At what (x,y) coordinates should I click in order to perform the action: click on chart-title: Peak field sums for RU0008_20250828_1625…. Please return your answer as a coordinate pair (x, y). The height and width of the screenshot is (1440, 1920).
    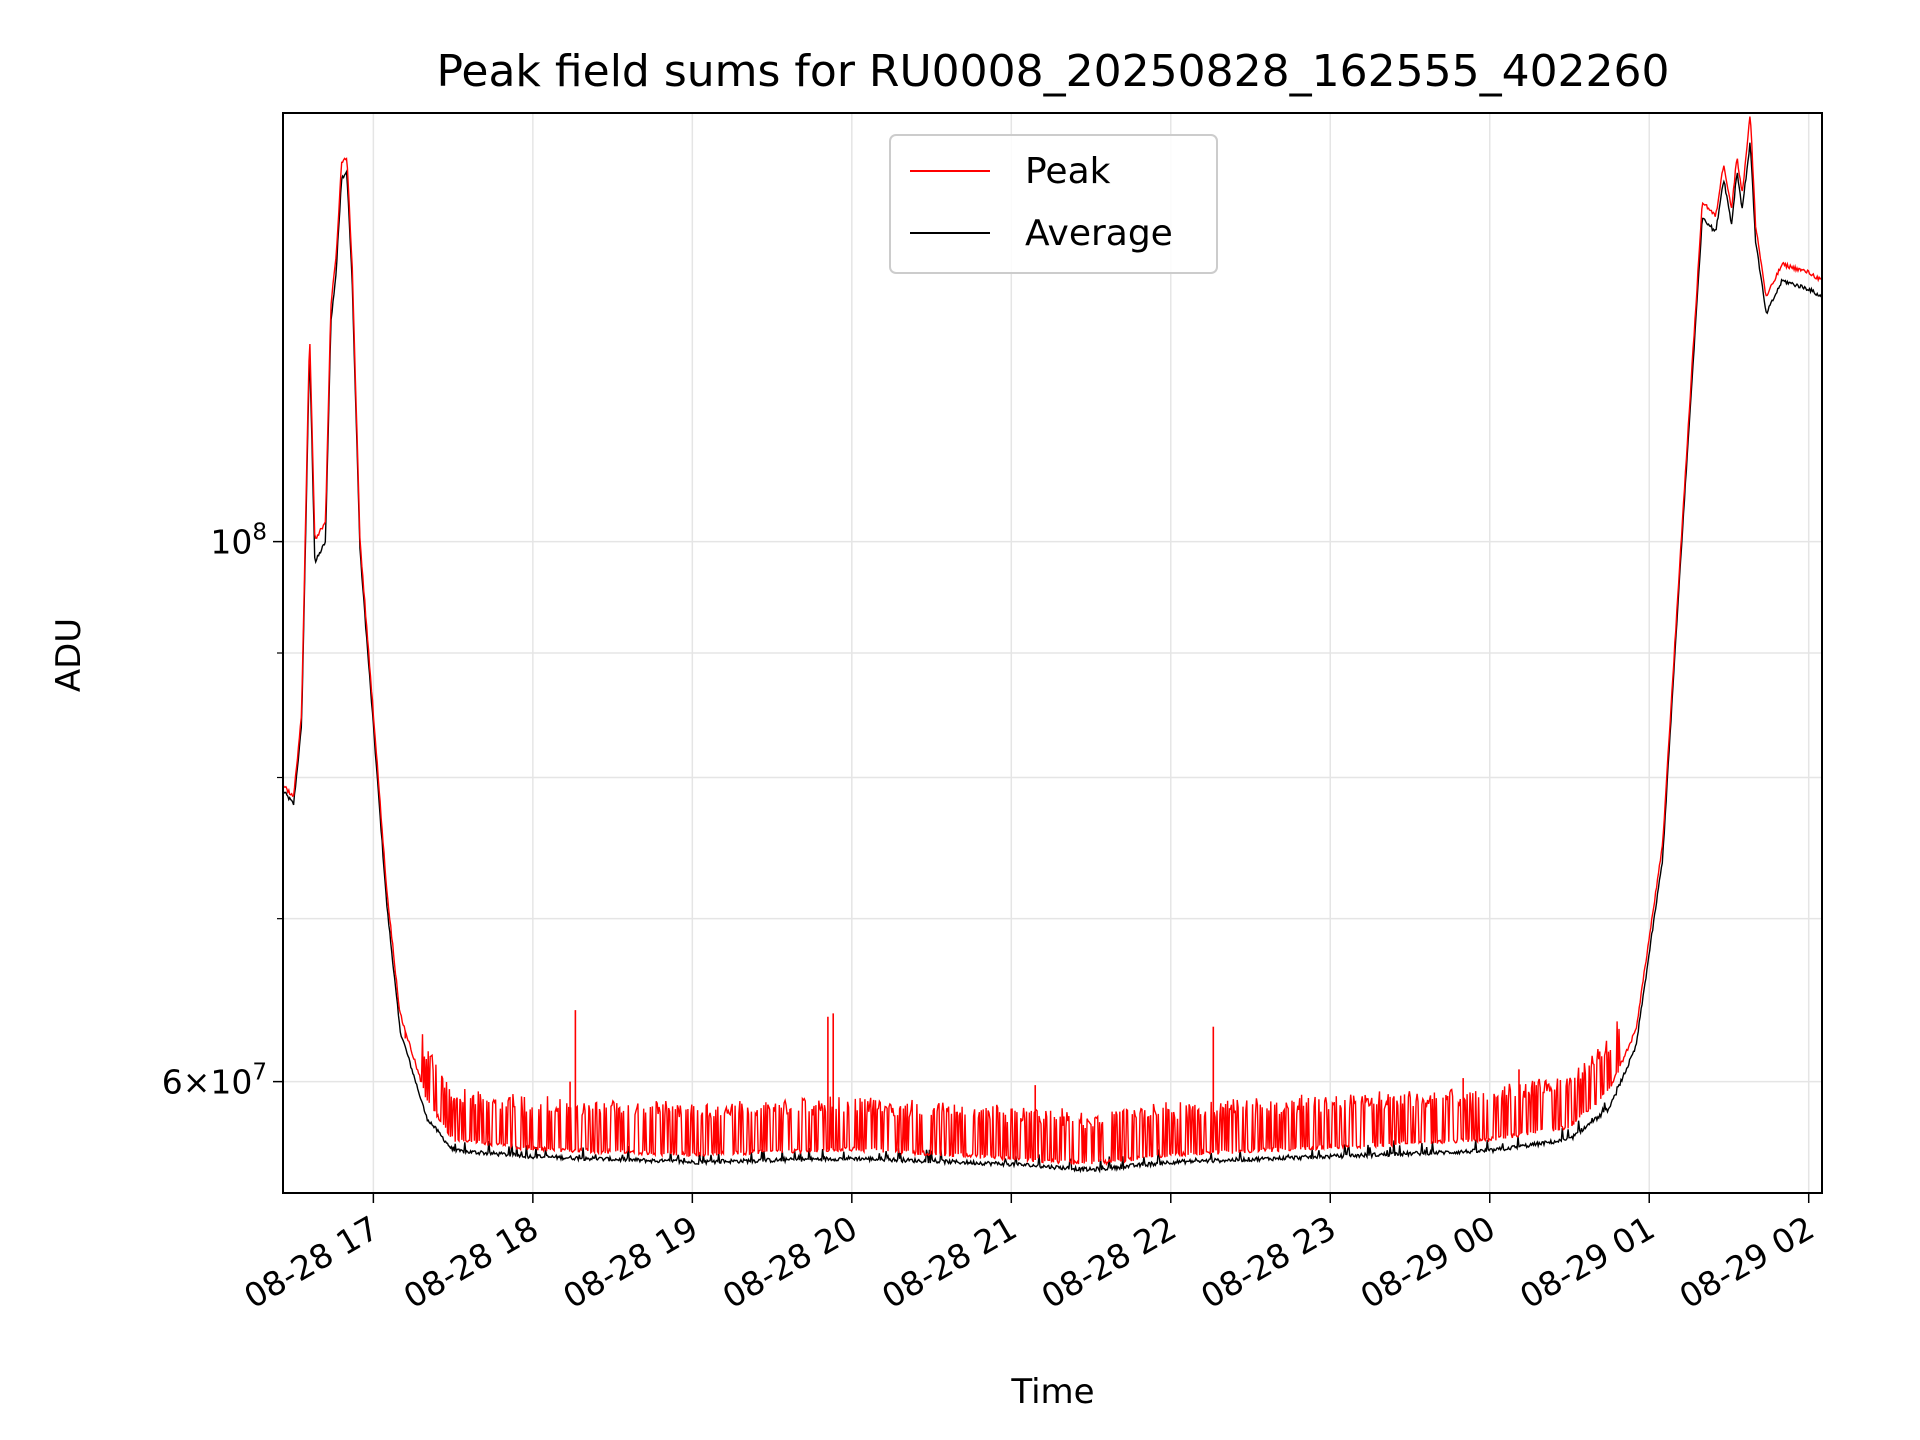
    Looking at the image, I should click on (1052, 71).